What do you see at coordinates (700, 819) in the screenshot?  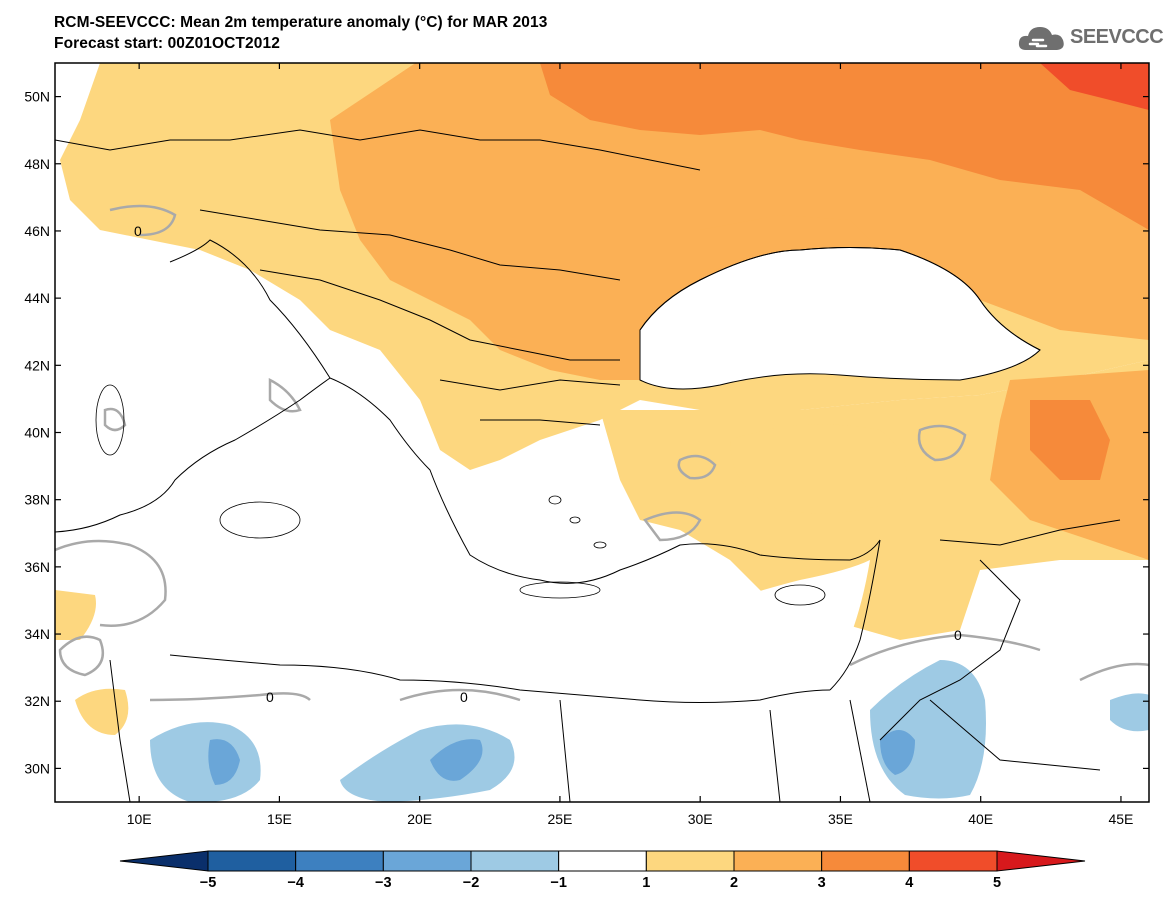 I see `lon-tick-label: 30E` at bounding box center [700, 819].